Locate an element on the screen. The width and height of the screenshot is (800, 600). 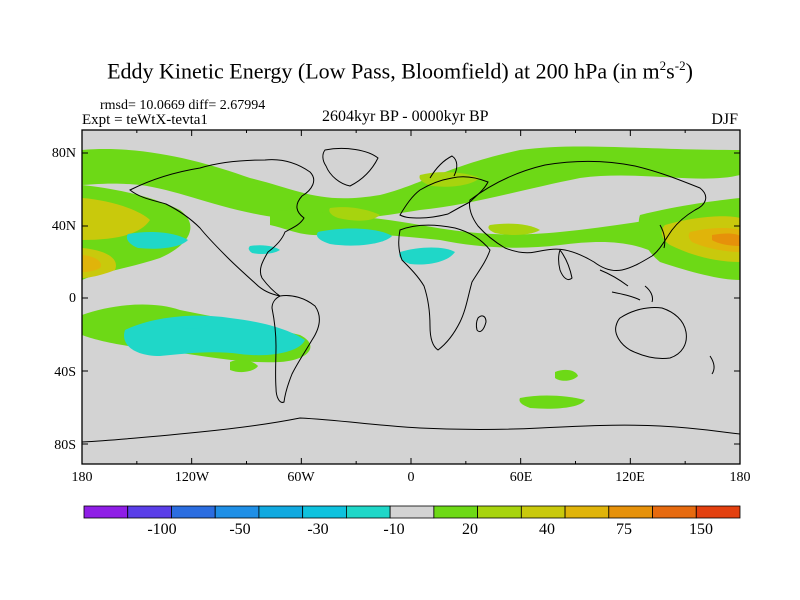
colorbar-label: 40 is located at coordinates (547, 529).